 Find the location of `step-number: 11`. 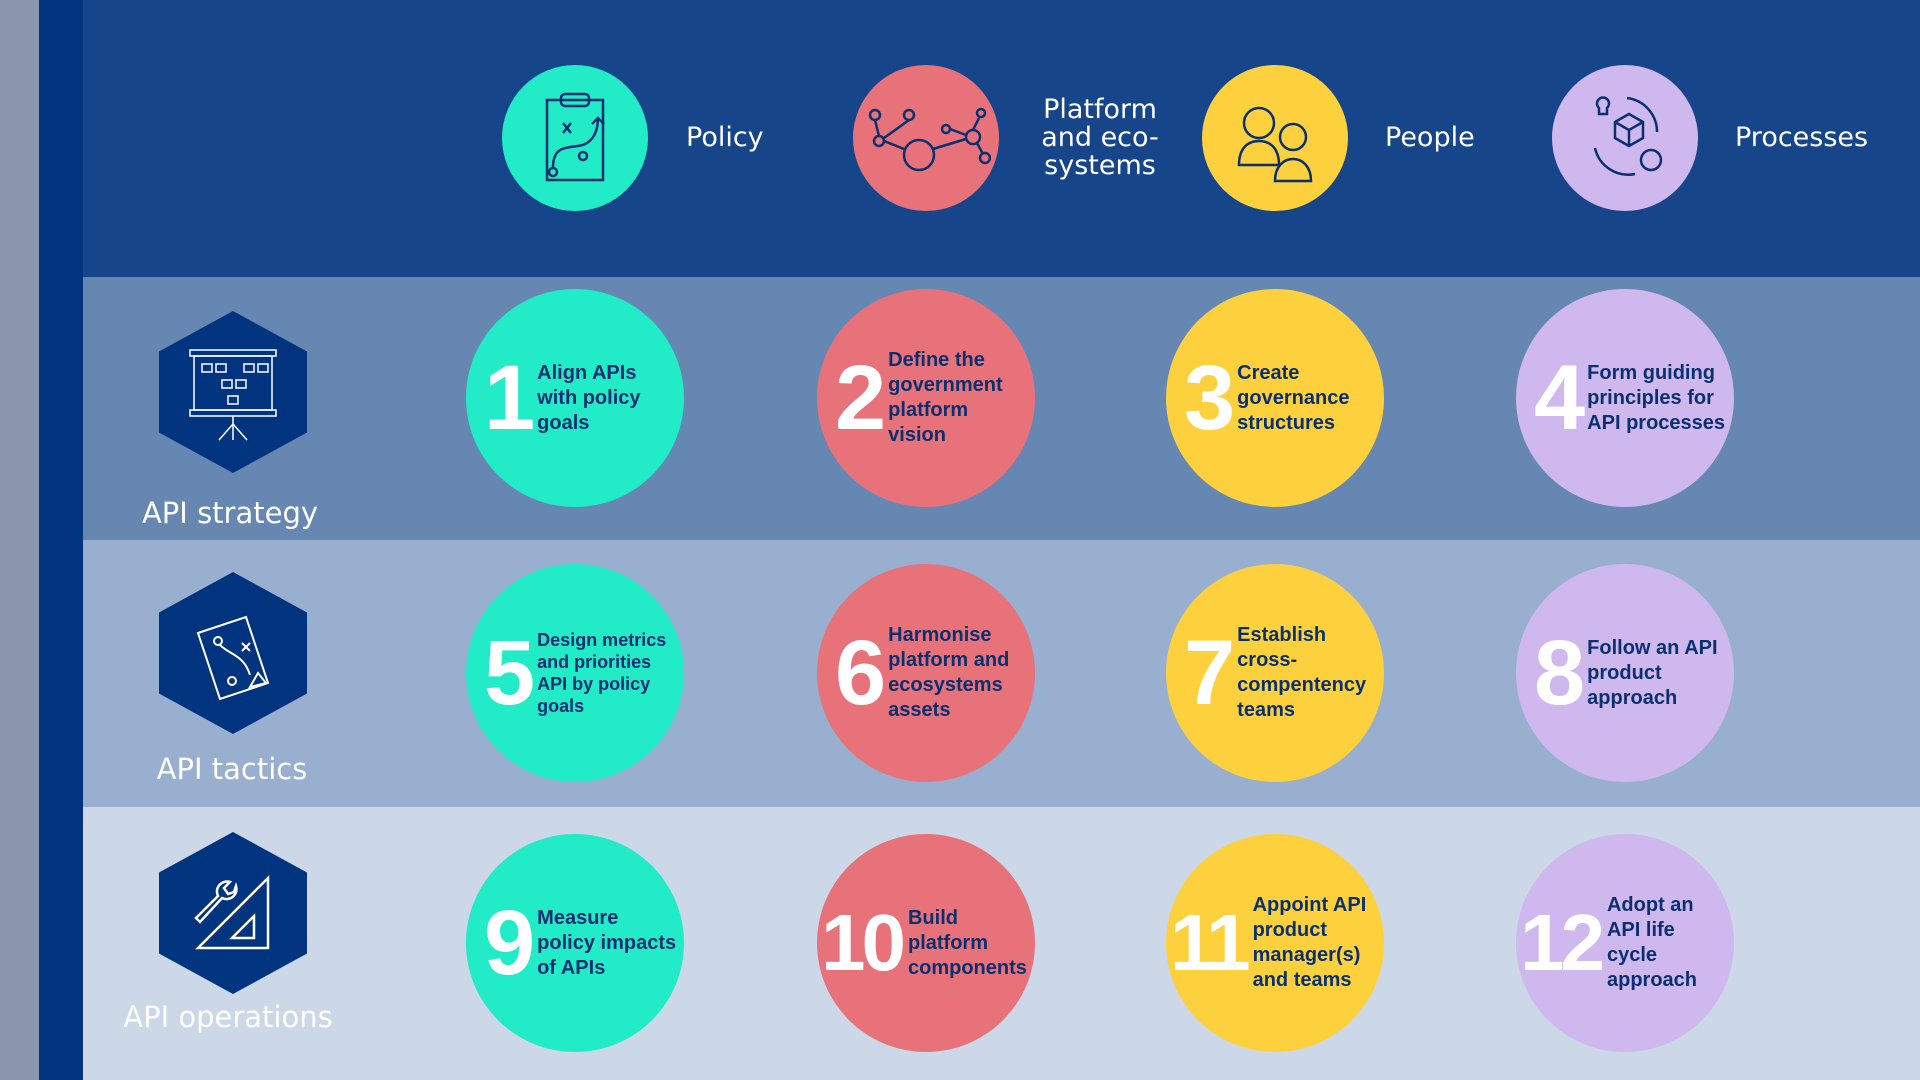

step-number: 11 is located at coordinates (1210, 942).